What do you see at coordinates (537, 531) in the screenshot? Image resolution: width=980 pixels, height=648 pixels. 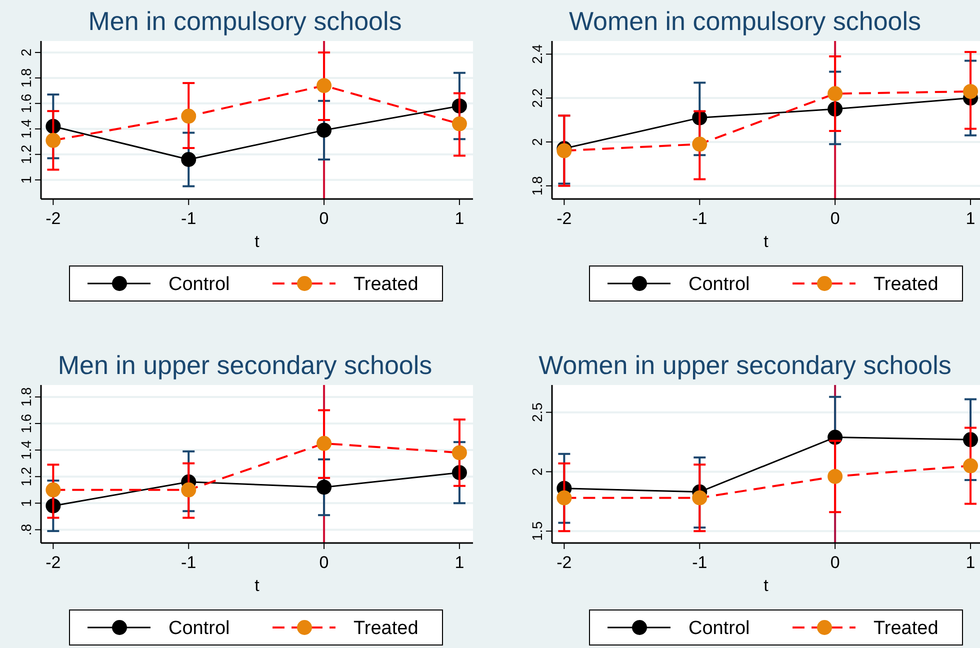 I see `y-tick-label: 1.5` at bounding box center [537, 531].